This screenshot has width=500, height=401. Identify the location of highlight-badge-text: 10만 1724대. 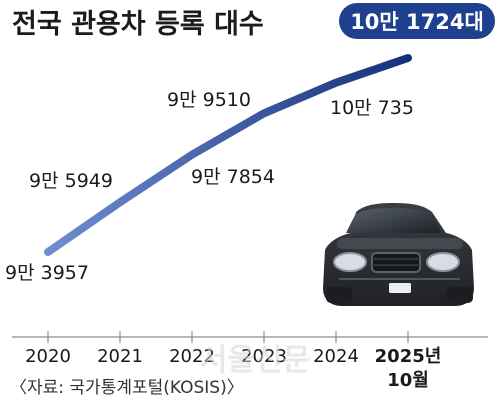
(417, 22).